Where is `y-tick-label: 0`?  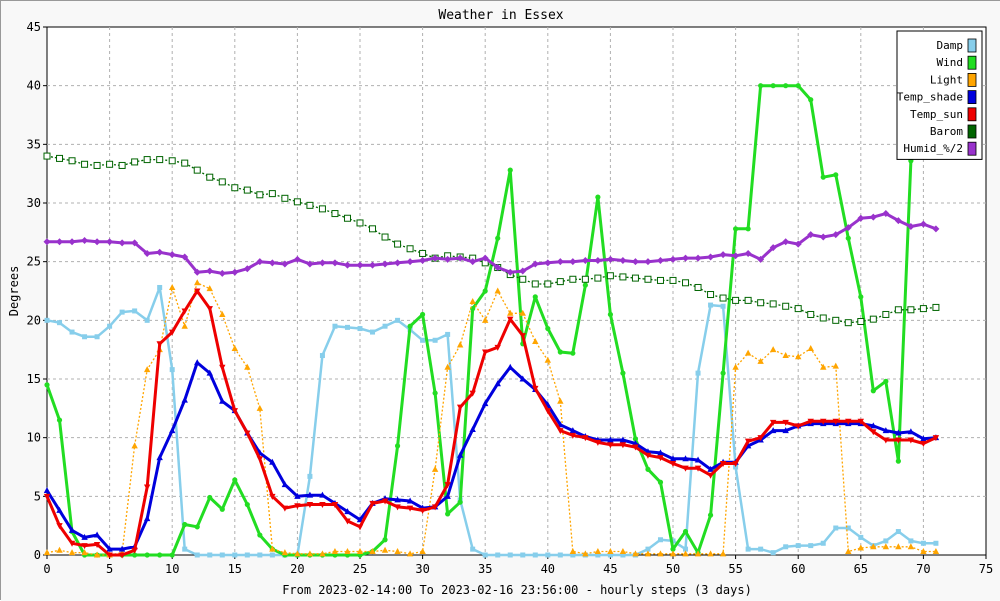
y-tick-label: 0 is located at coordinates (37, 555).